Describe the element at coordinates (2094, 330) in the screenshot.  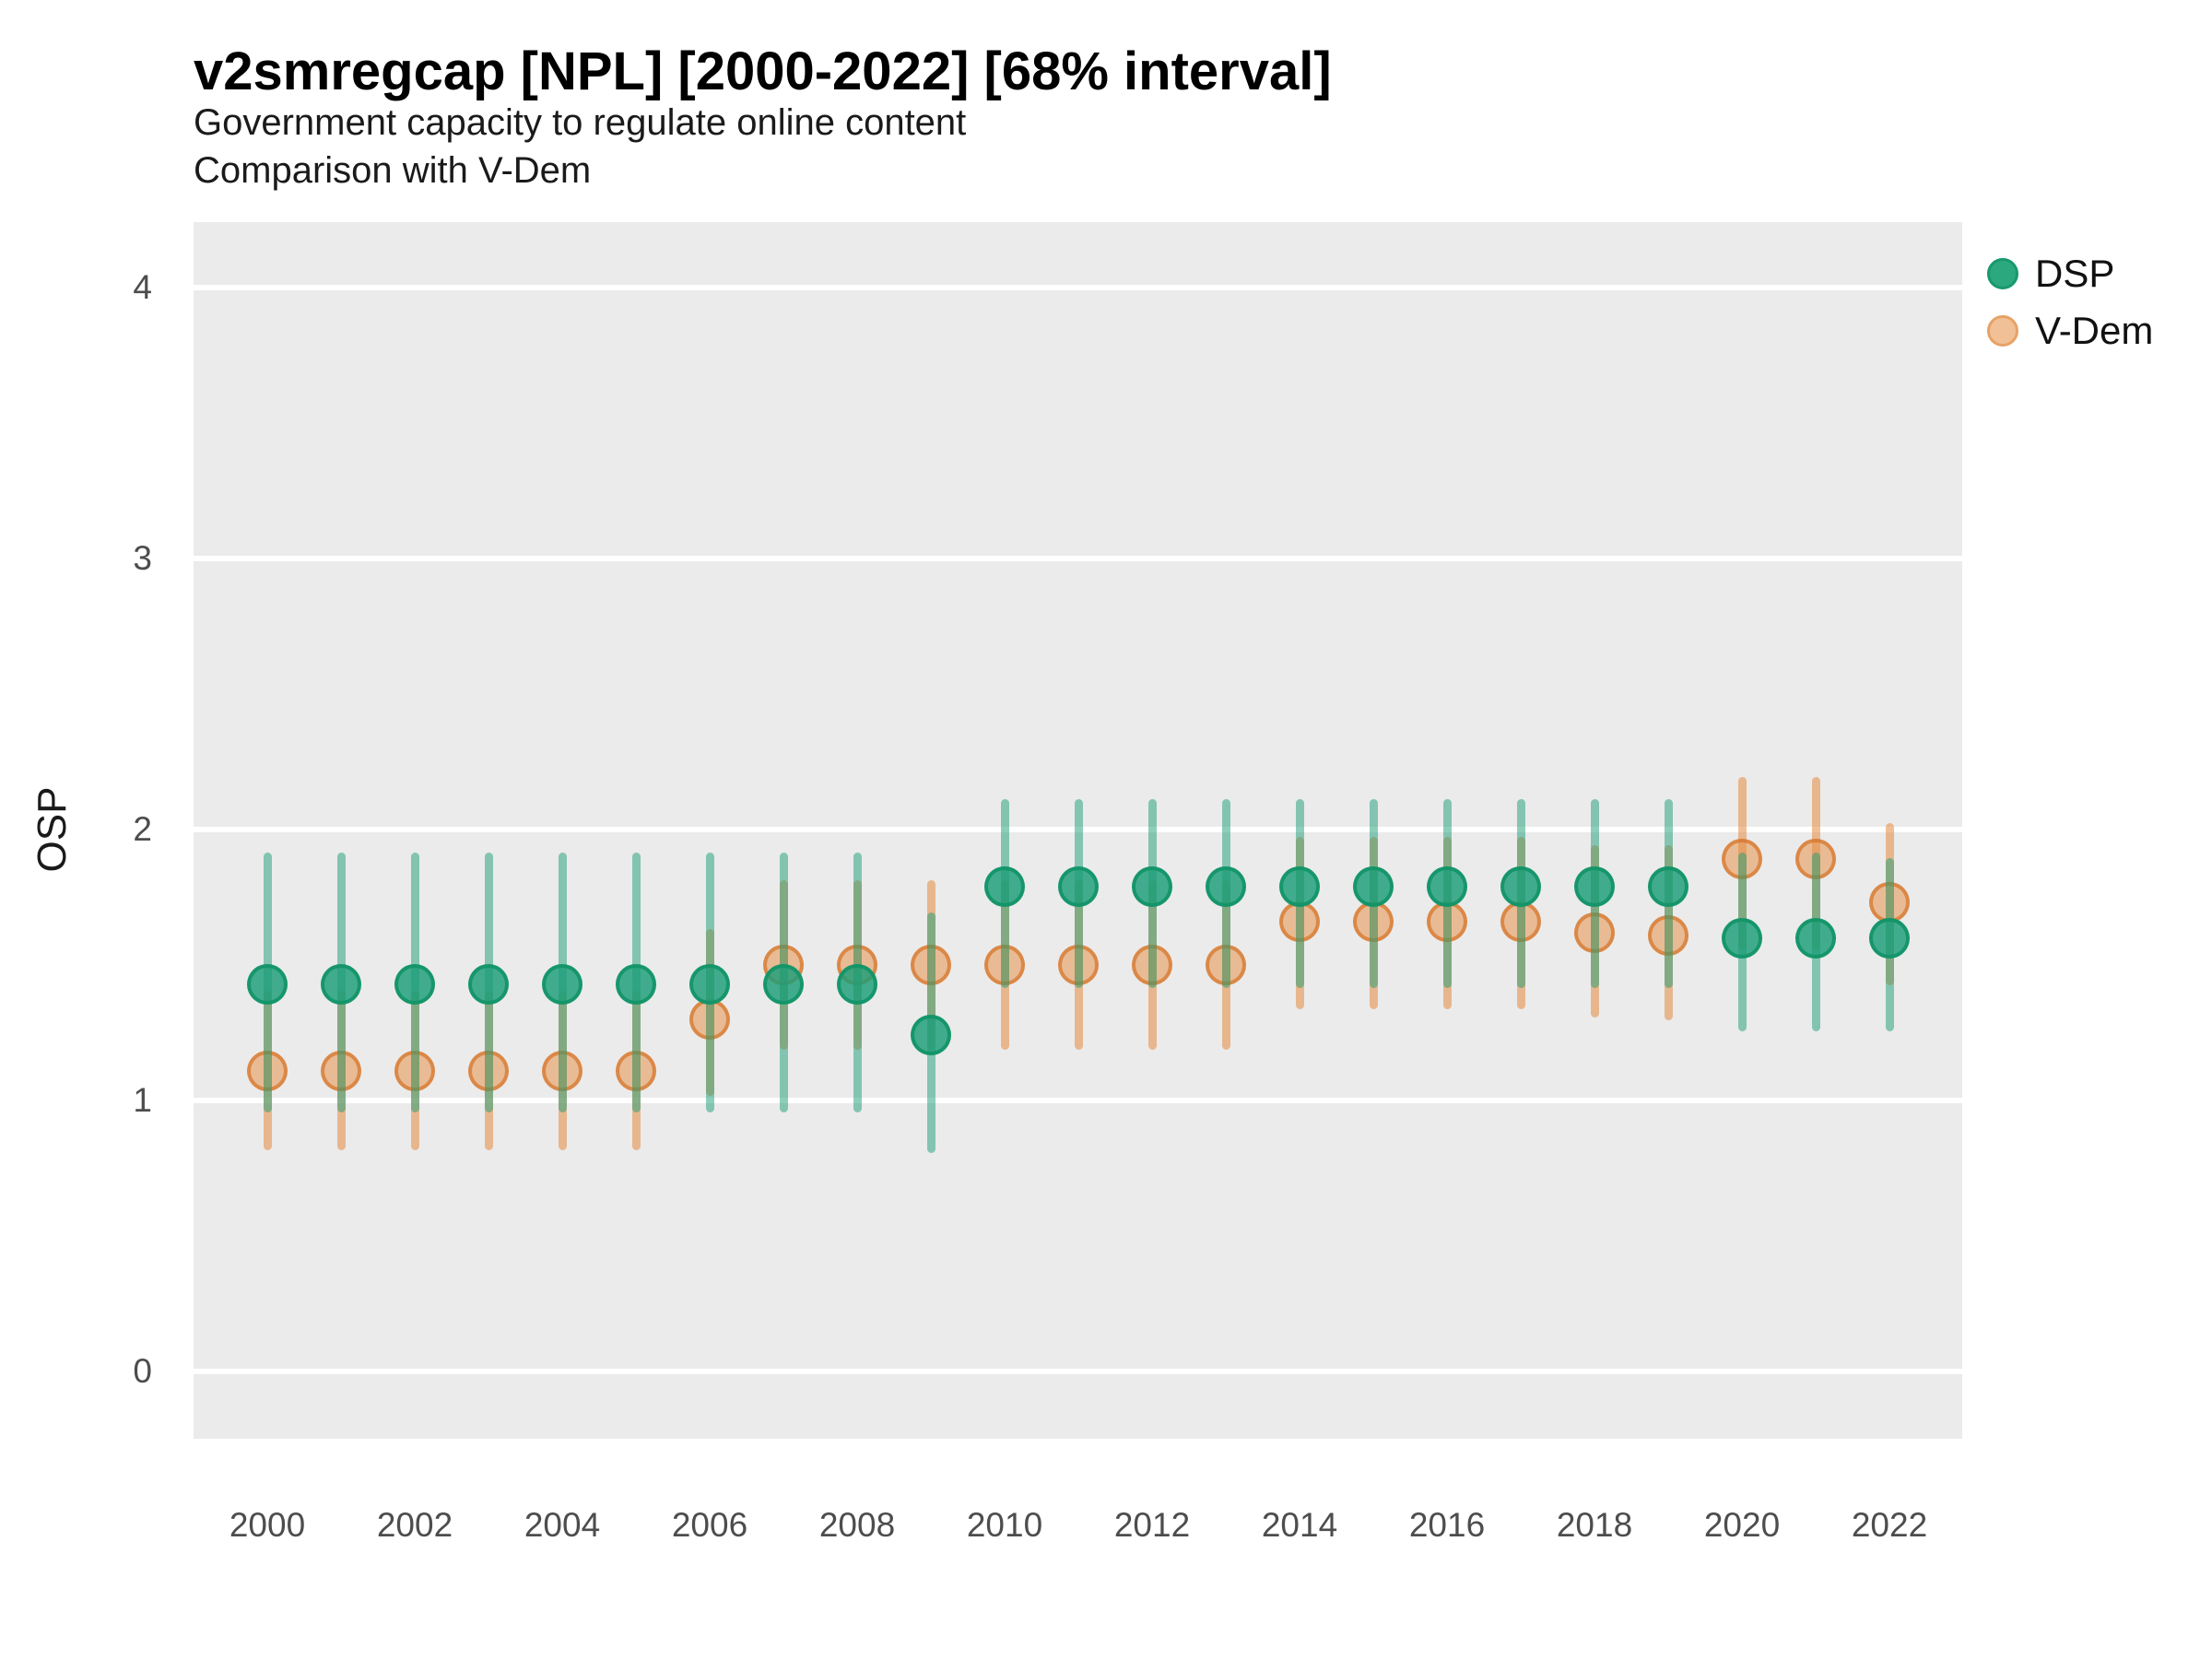
I see `legend-label: V-Dem` at that location.